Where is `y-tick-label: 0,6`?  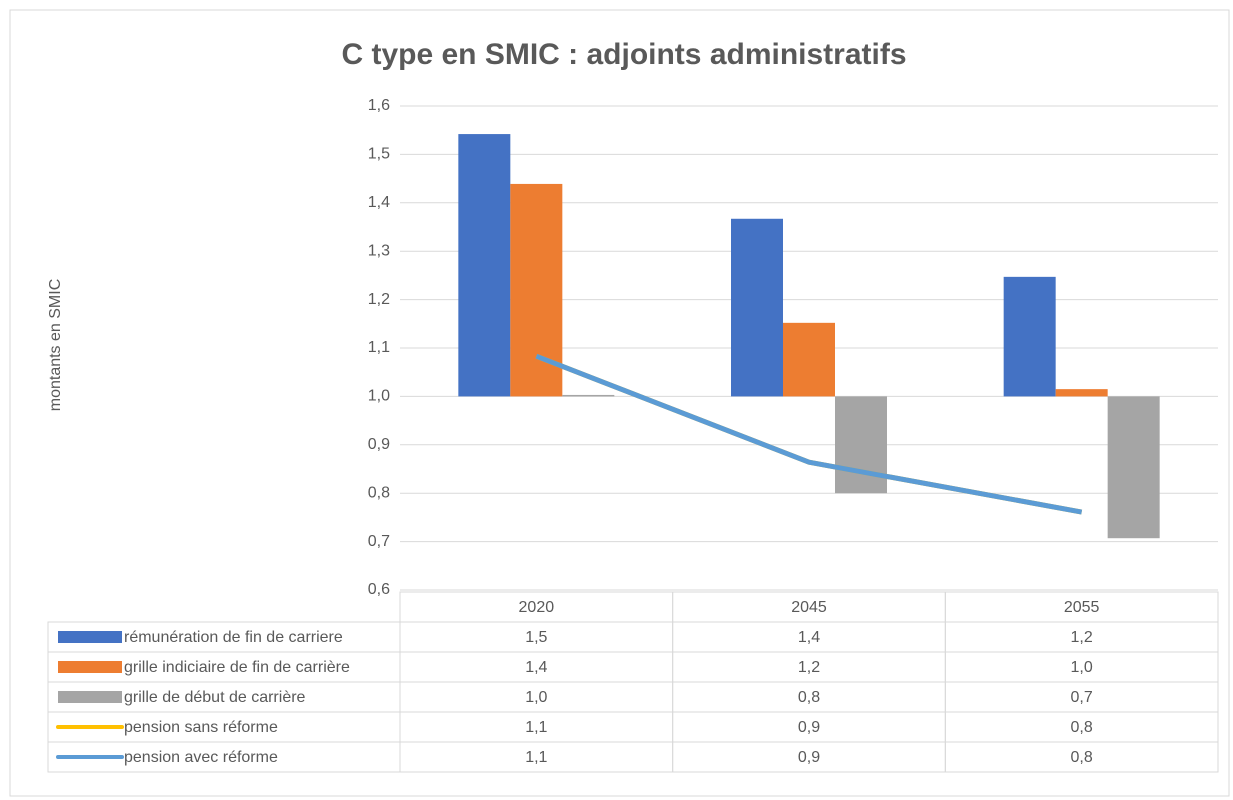 y-tick-label: 0,6 is located at coordinates (379, 589).